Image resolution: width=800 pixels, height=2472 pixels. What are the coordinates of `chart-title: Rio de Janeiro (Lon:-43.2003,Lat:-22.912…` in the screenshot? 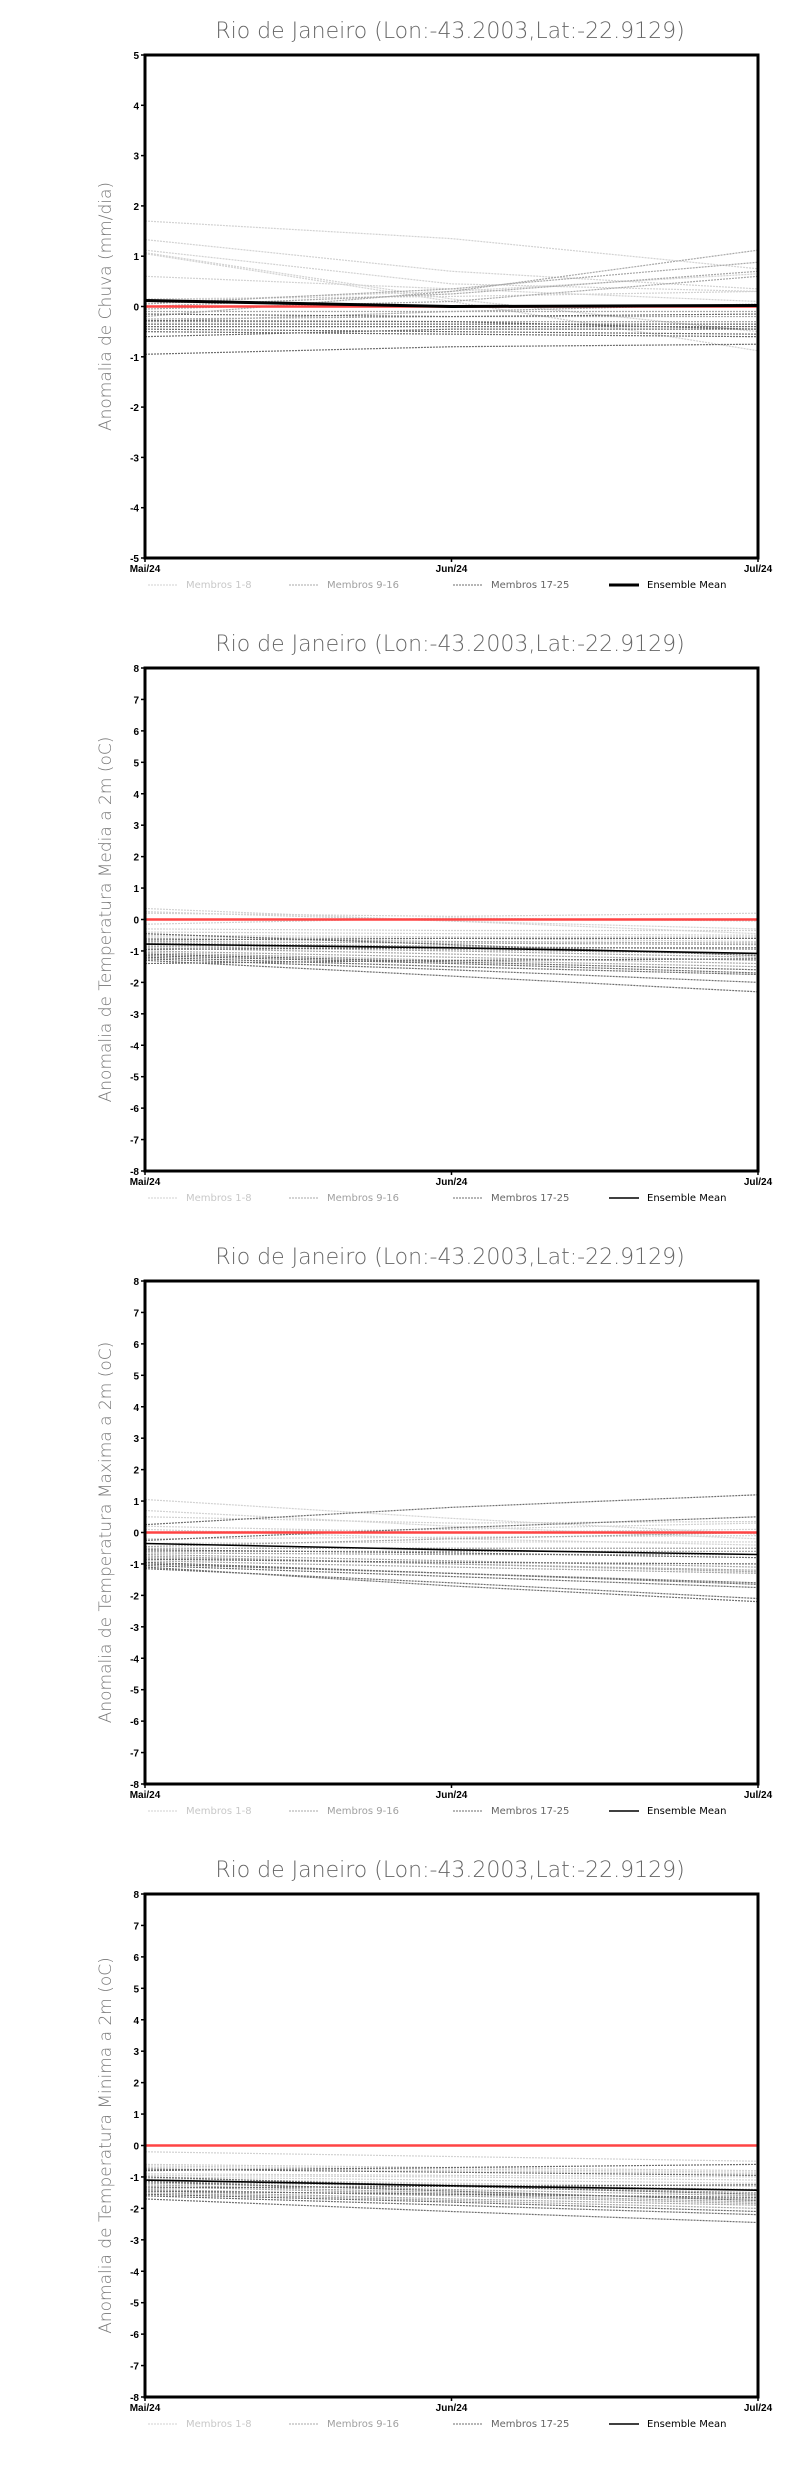 It's located at (449, 1870).